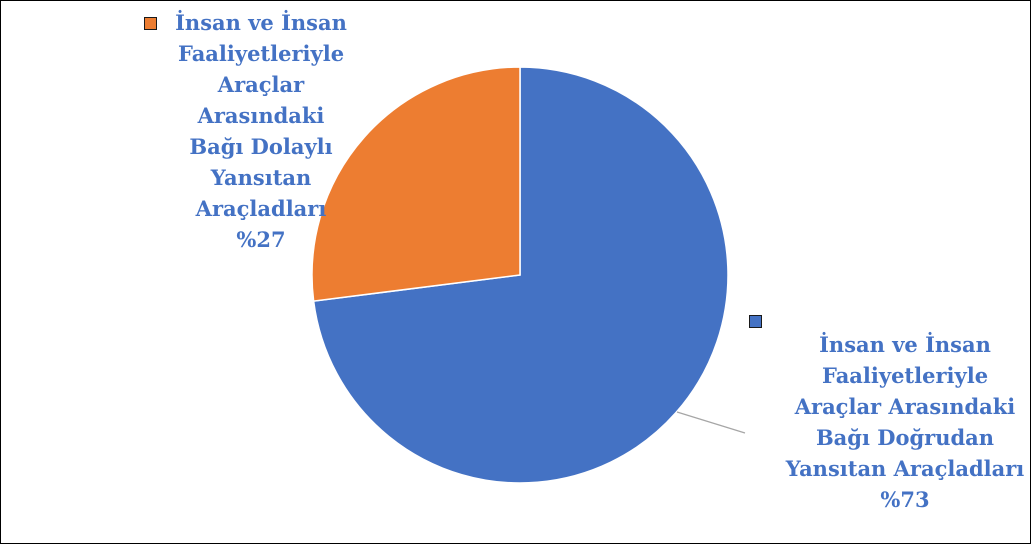  I want to click on legend-key-indirect, so click(150, 23).